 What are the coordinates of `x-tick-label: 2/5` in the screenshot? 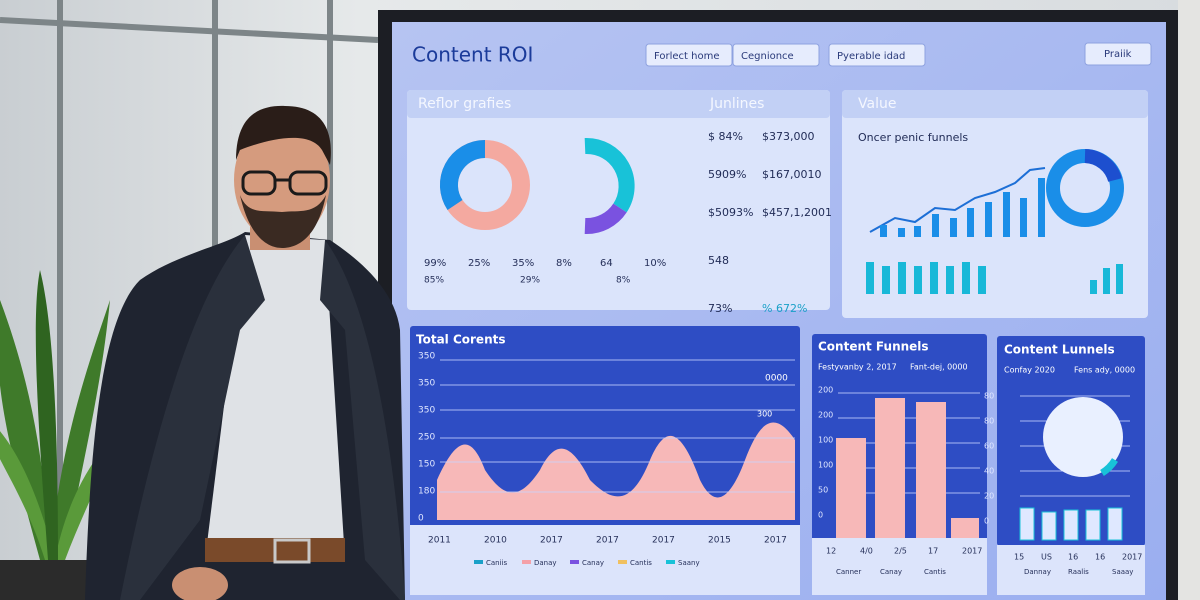 It's located at (900, 551).